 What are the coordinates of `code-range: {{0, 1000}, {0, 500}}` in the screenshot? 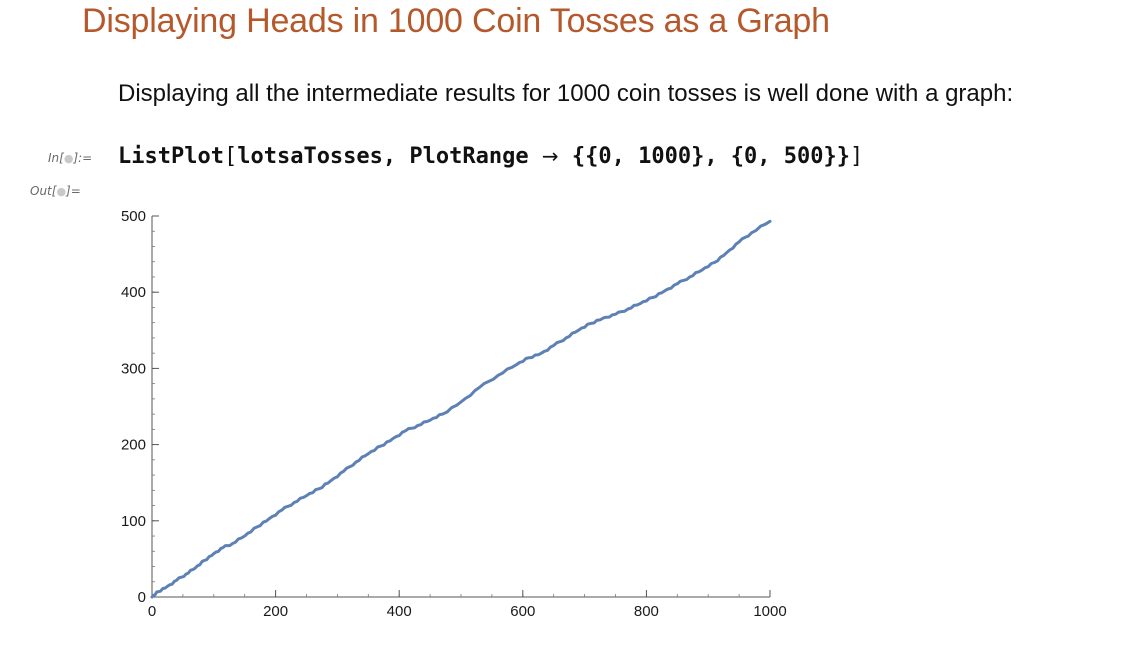 It's located at (704, 156).